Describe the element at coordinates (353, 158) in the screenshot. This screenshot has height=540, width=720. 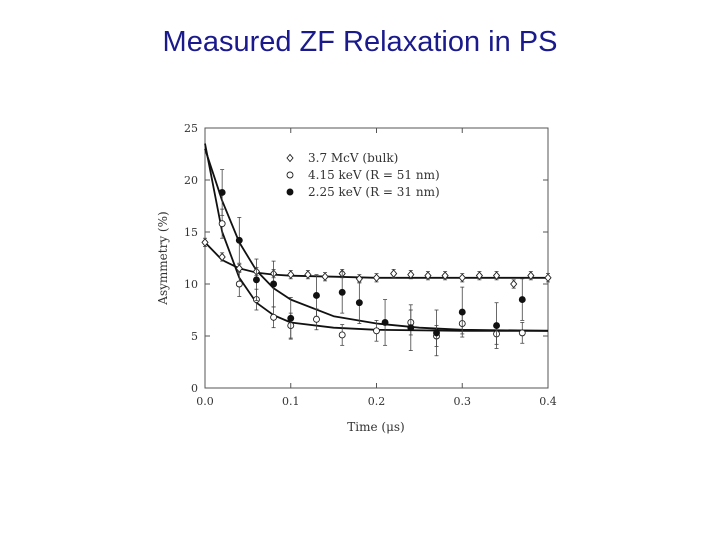
I see `legend-label: 3.7 McV (bulk)` at that location.